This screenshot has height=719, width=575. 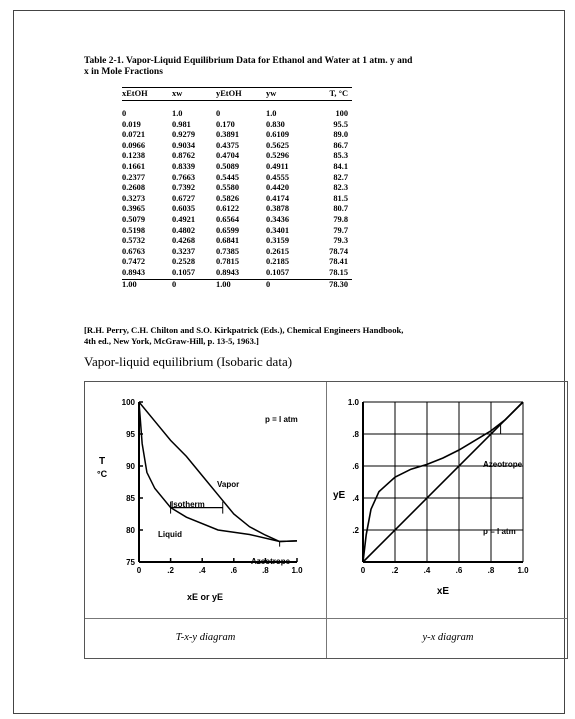 I want to click on table-row: 0.3273 0.6727 0.5826 0.4174 81.5, so click(x=237, y=199).